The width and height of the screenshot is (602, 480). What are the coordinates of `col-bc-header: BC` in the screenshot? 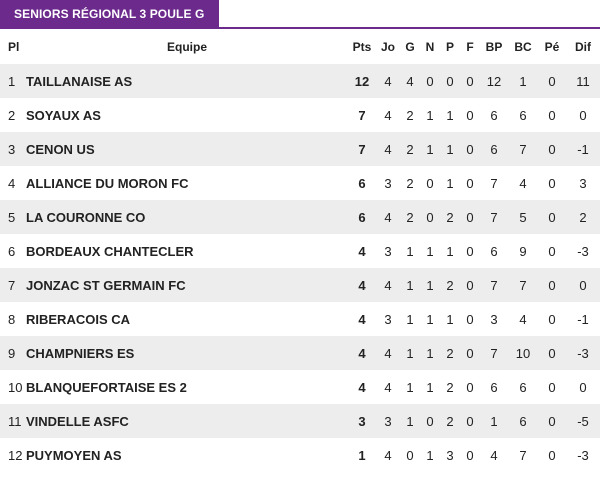 It's located at (523, 46).